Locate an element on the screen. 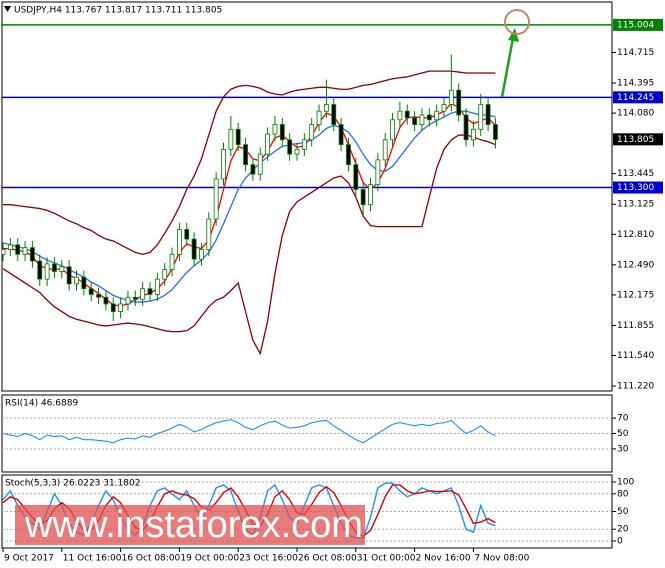 This screenshot has height=568, width=665. oscillator-line is located at coordinates (249, 431).